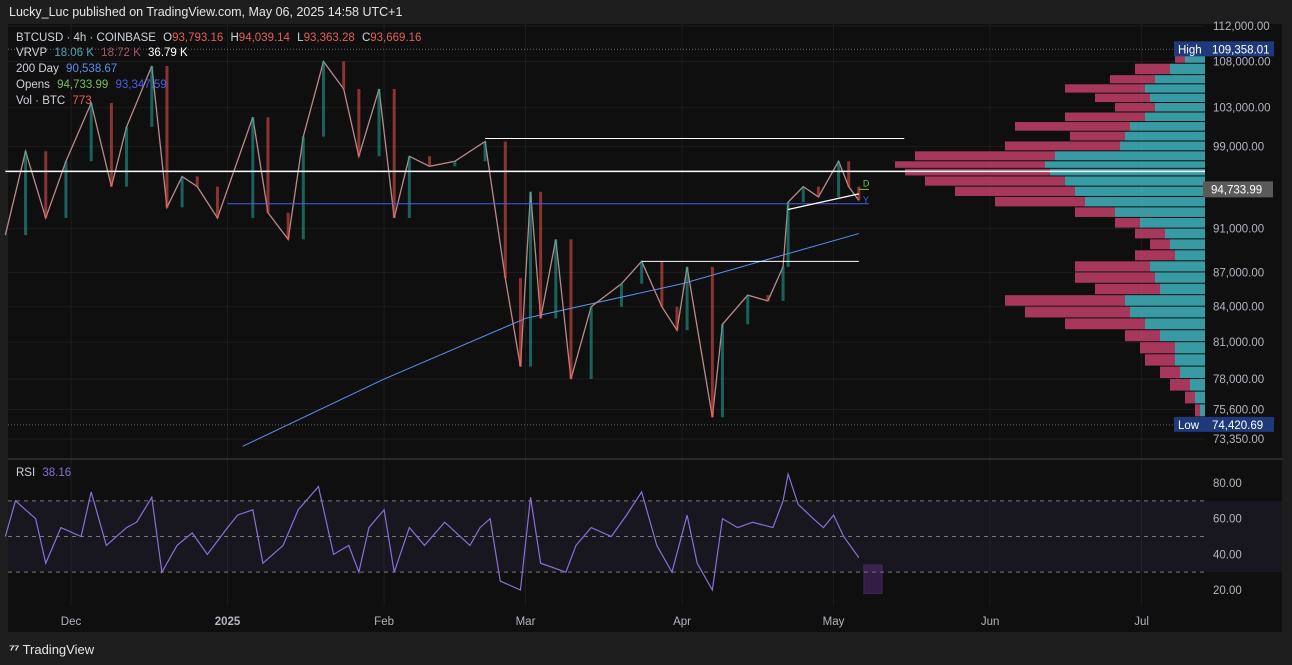 The height and width of the screenshot is (665, 1292). What do you see at coordinates (168, 53) in the screenshot?
I see `vrvp-total: 36.79 K` at bounding box center [168, 53].